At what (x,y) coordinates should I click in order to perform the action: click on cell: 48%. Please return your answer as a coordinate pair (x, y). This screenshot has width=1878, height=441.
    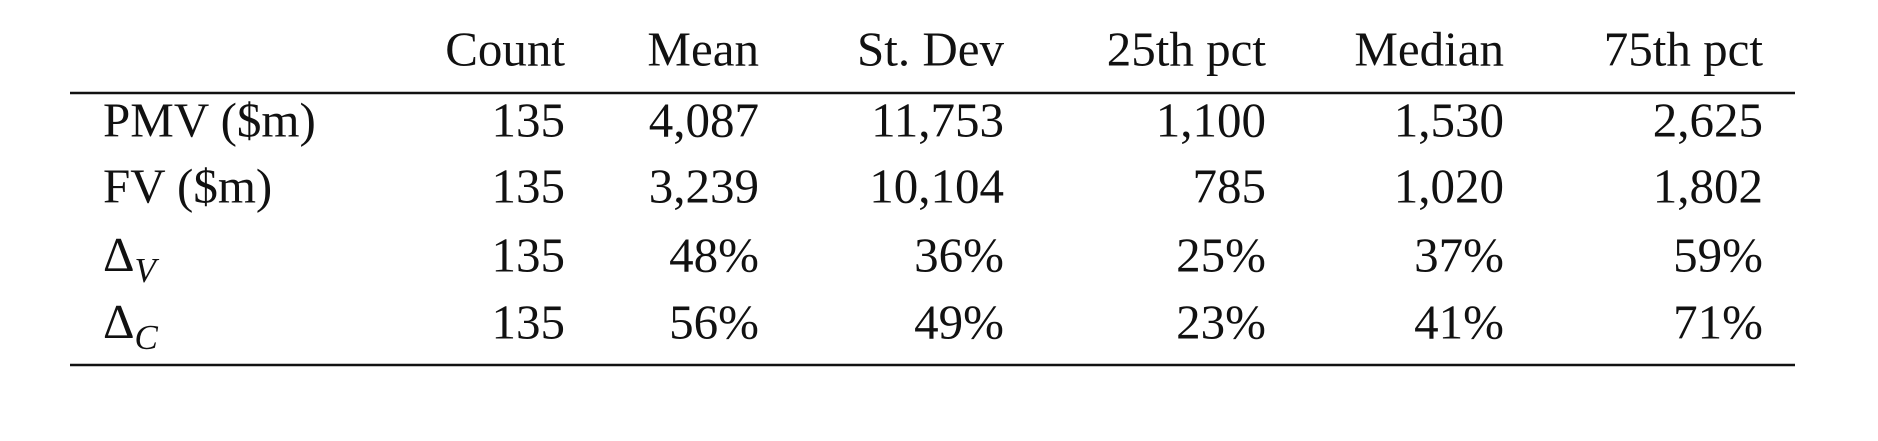
    Looking at the image, I should click on (714, 254).